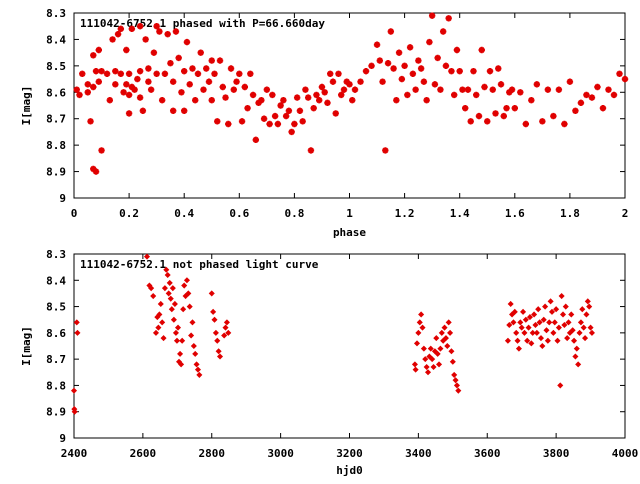 This screenshot has height=484, width=640. What do you see at coordinates (349, 232) in the screenshot?
I see `phased-plot-xlabel: phase` at bounding box center [349, 232].